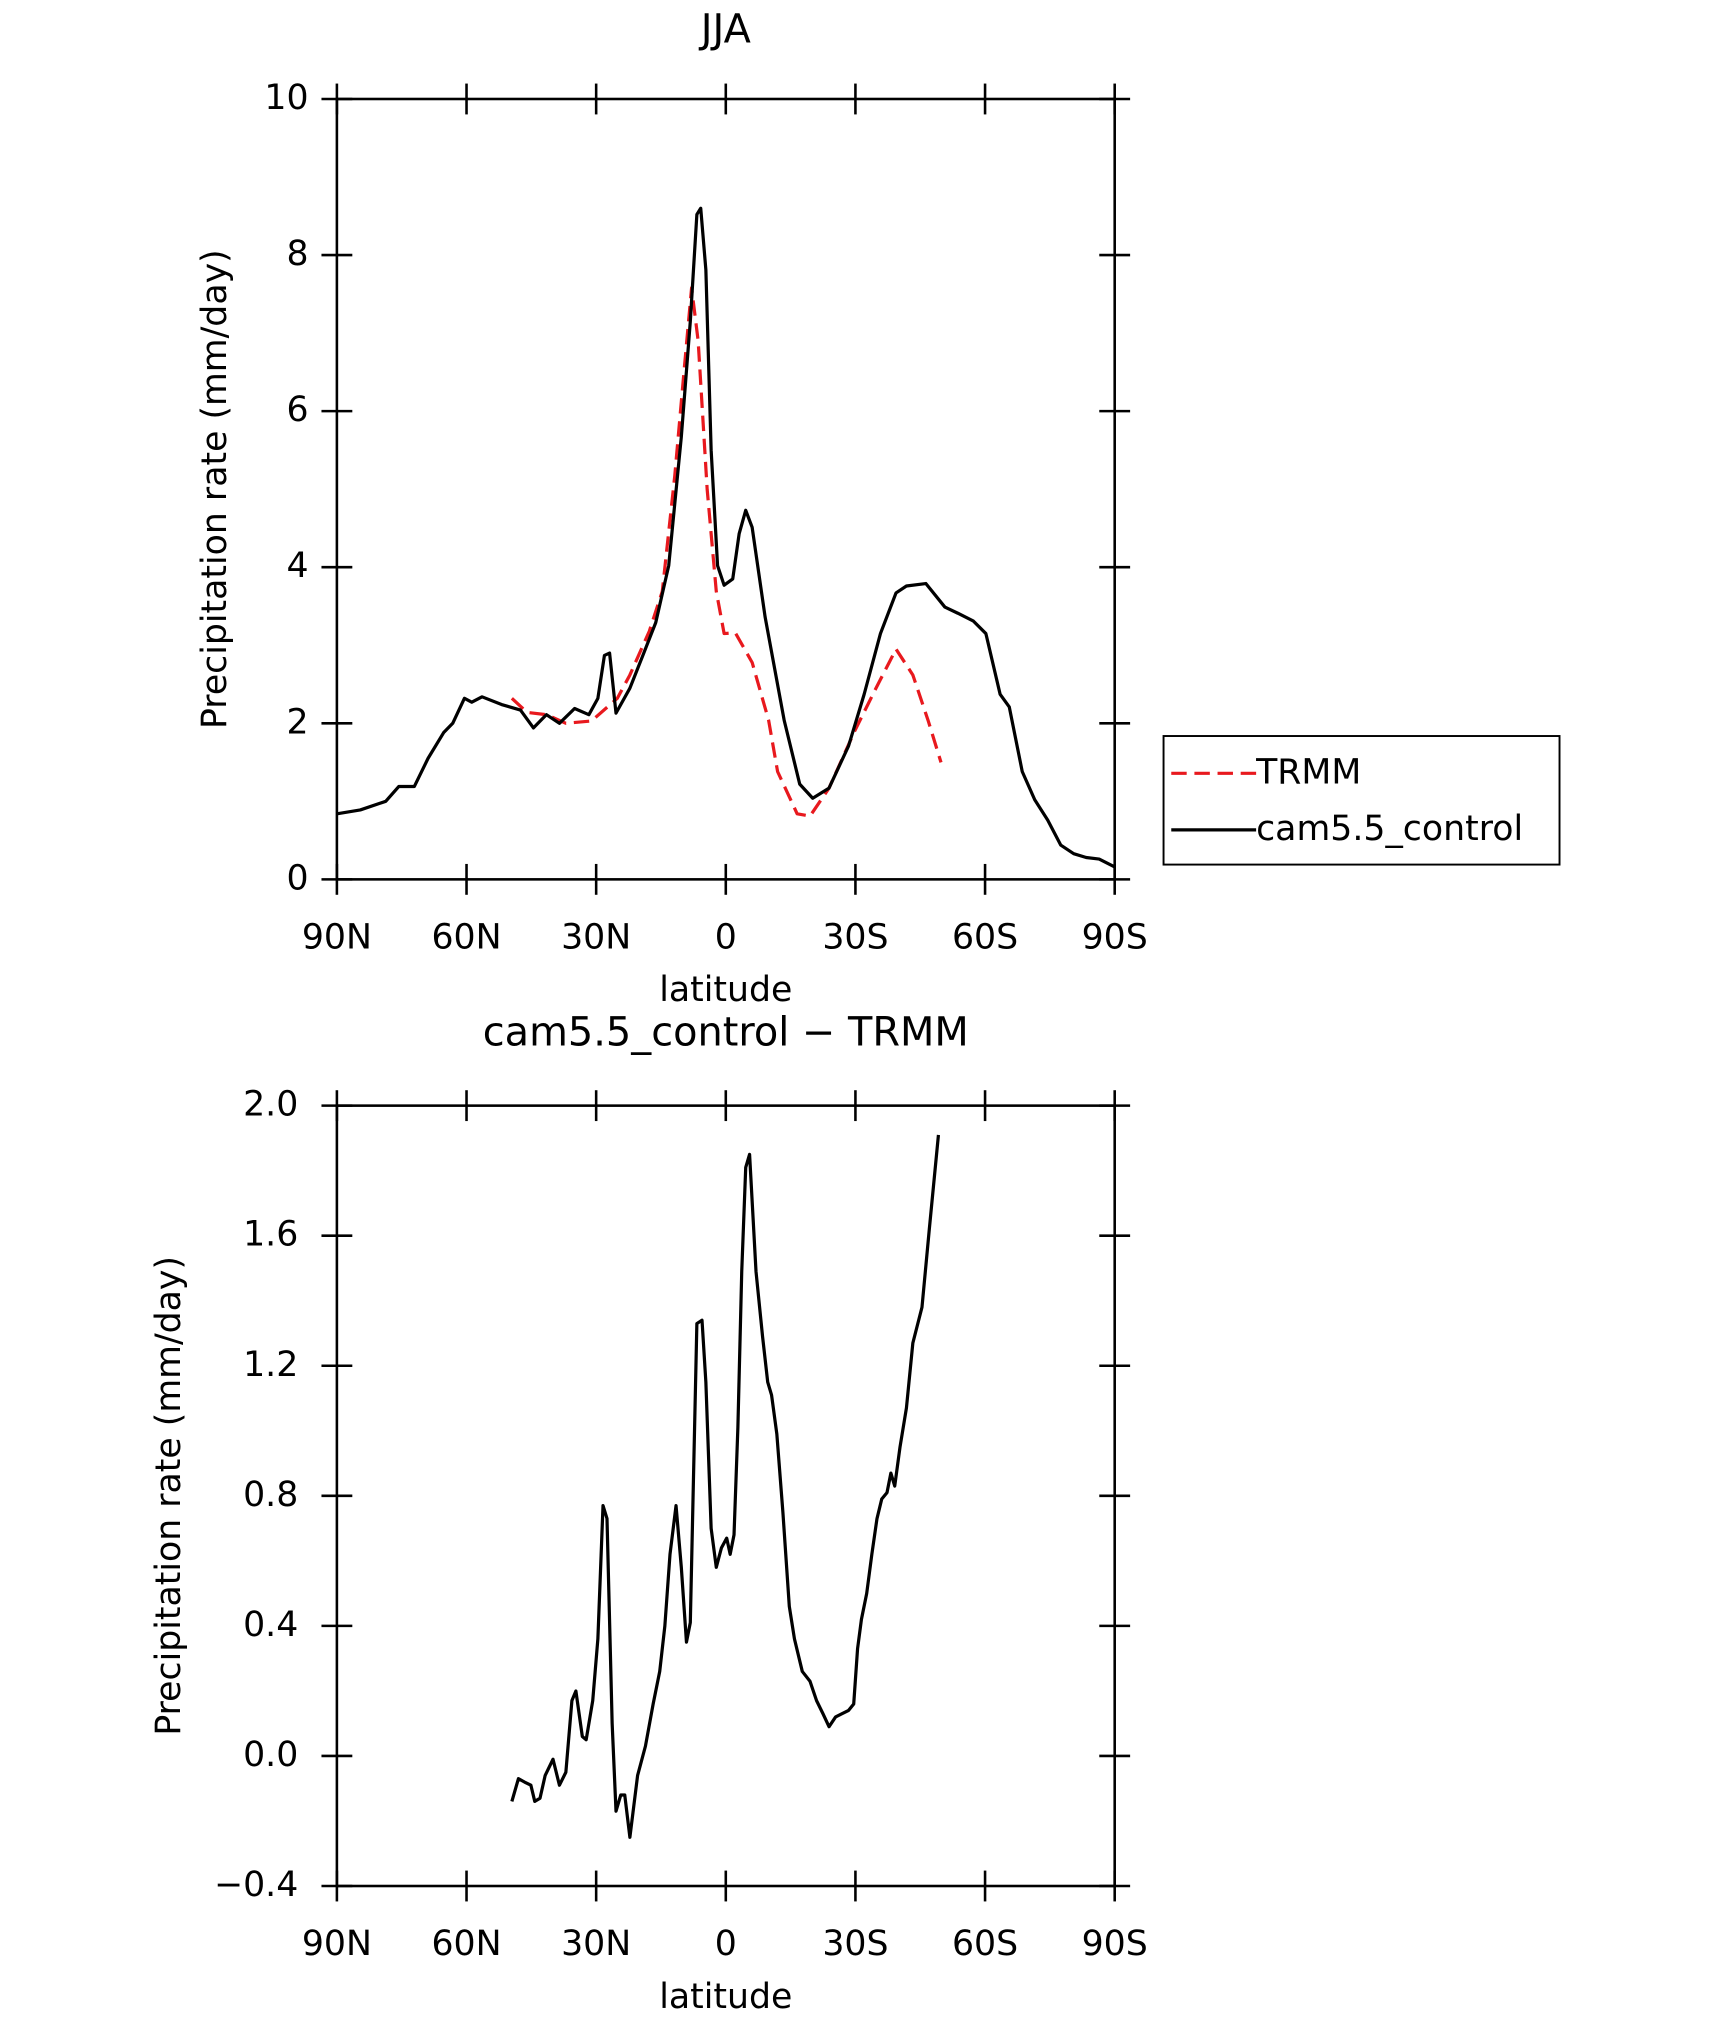 This screenshot has width=1710, height=2021. I want to click on y-tick-label: 2.0, so click(270, 1105).